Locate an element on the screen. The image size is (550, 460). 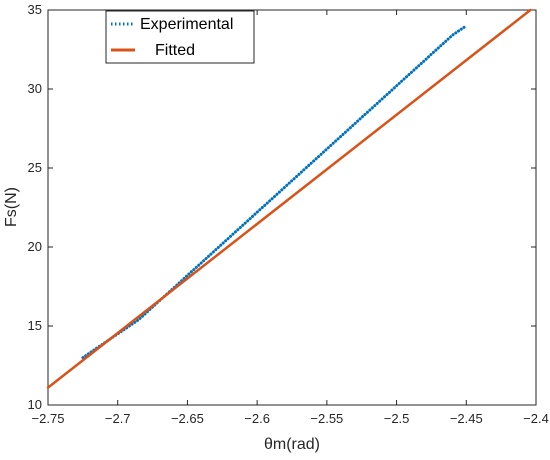
y-tick-label: 20 is located at coordinates (35, 246).